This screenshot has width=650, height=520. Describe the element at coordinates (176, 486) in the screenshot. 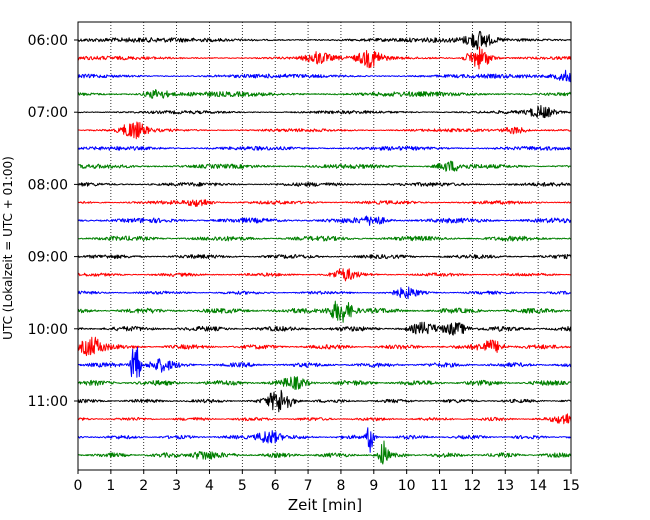

I see `x-tick-label: 3` at that location.